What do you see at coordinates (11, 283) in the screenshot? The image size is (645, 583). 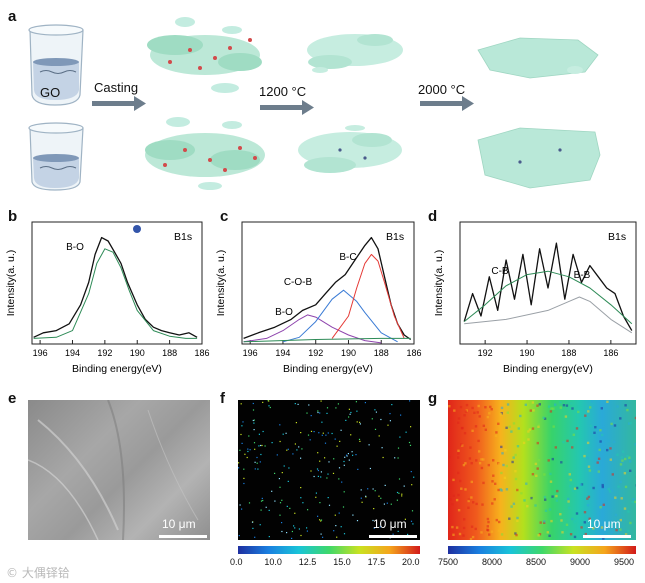 I see `y-axis-label: Intensity(a. u.)` at bounding box center [11, 283].